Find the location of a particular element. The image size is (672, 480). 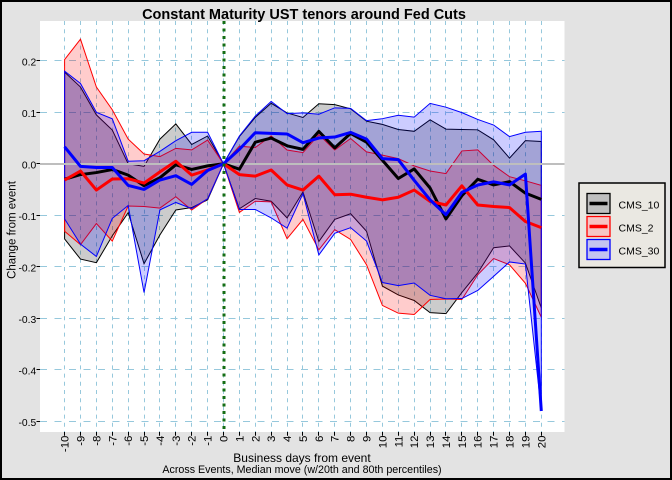

svg-text: CMS_10 is located at coordinates (639, 206).